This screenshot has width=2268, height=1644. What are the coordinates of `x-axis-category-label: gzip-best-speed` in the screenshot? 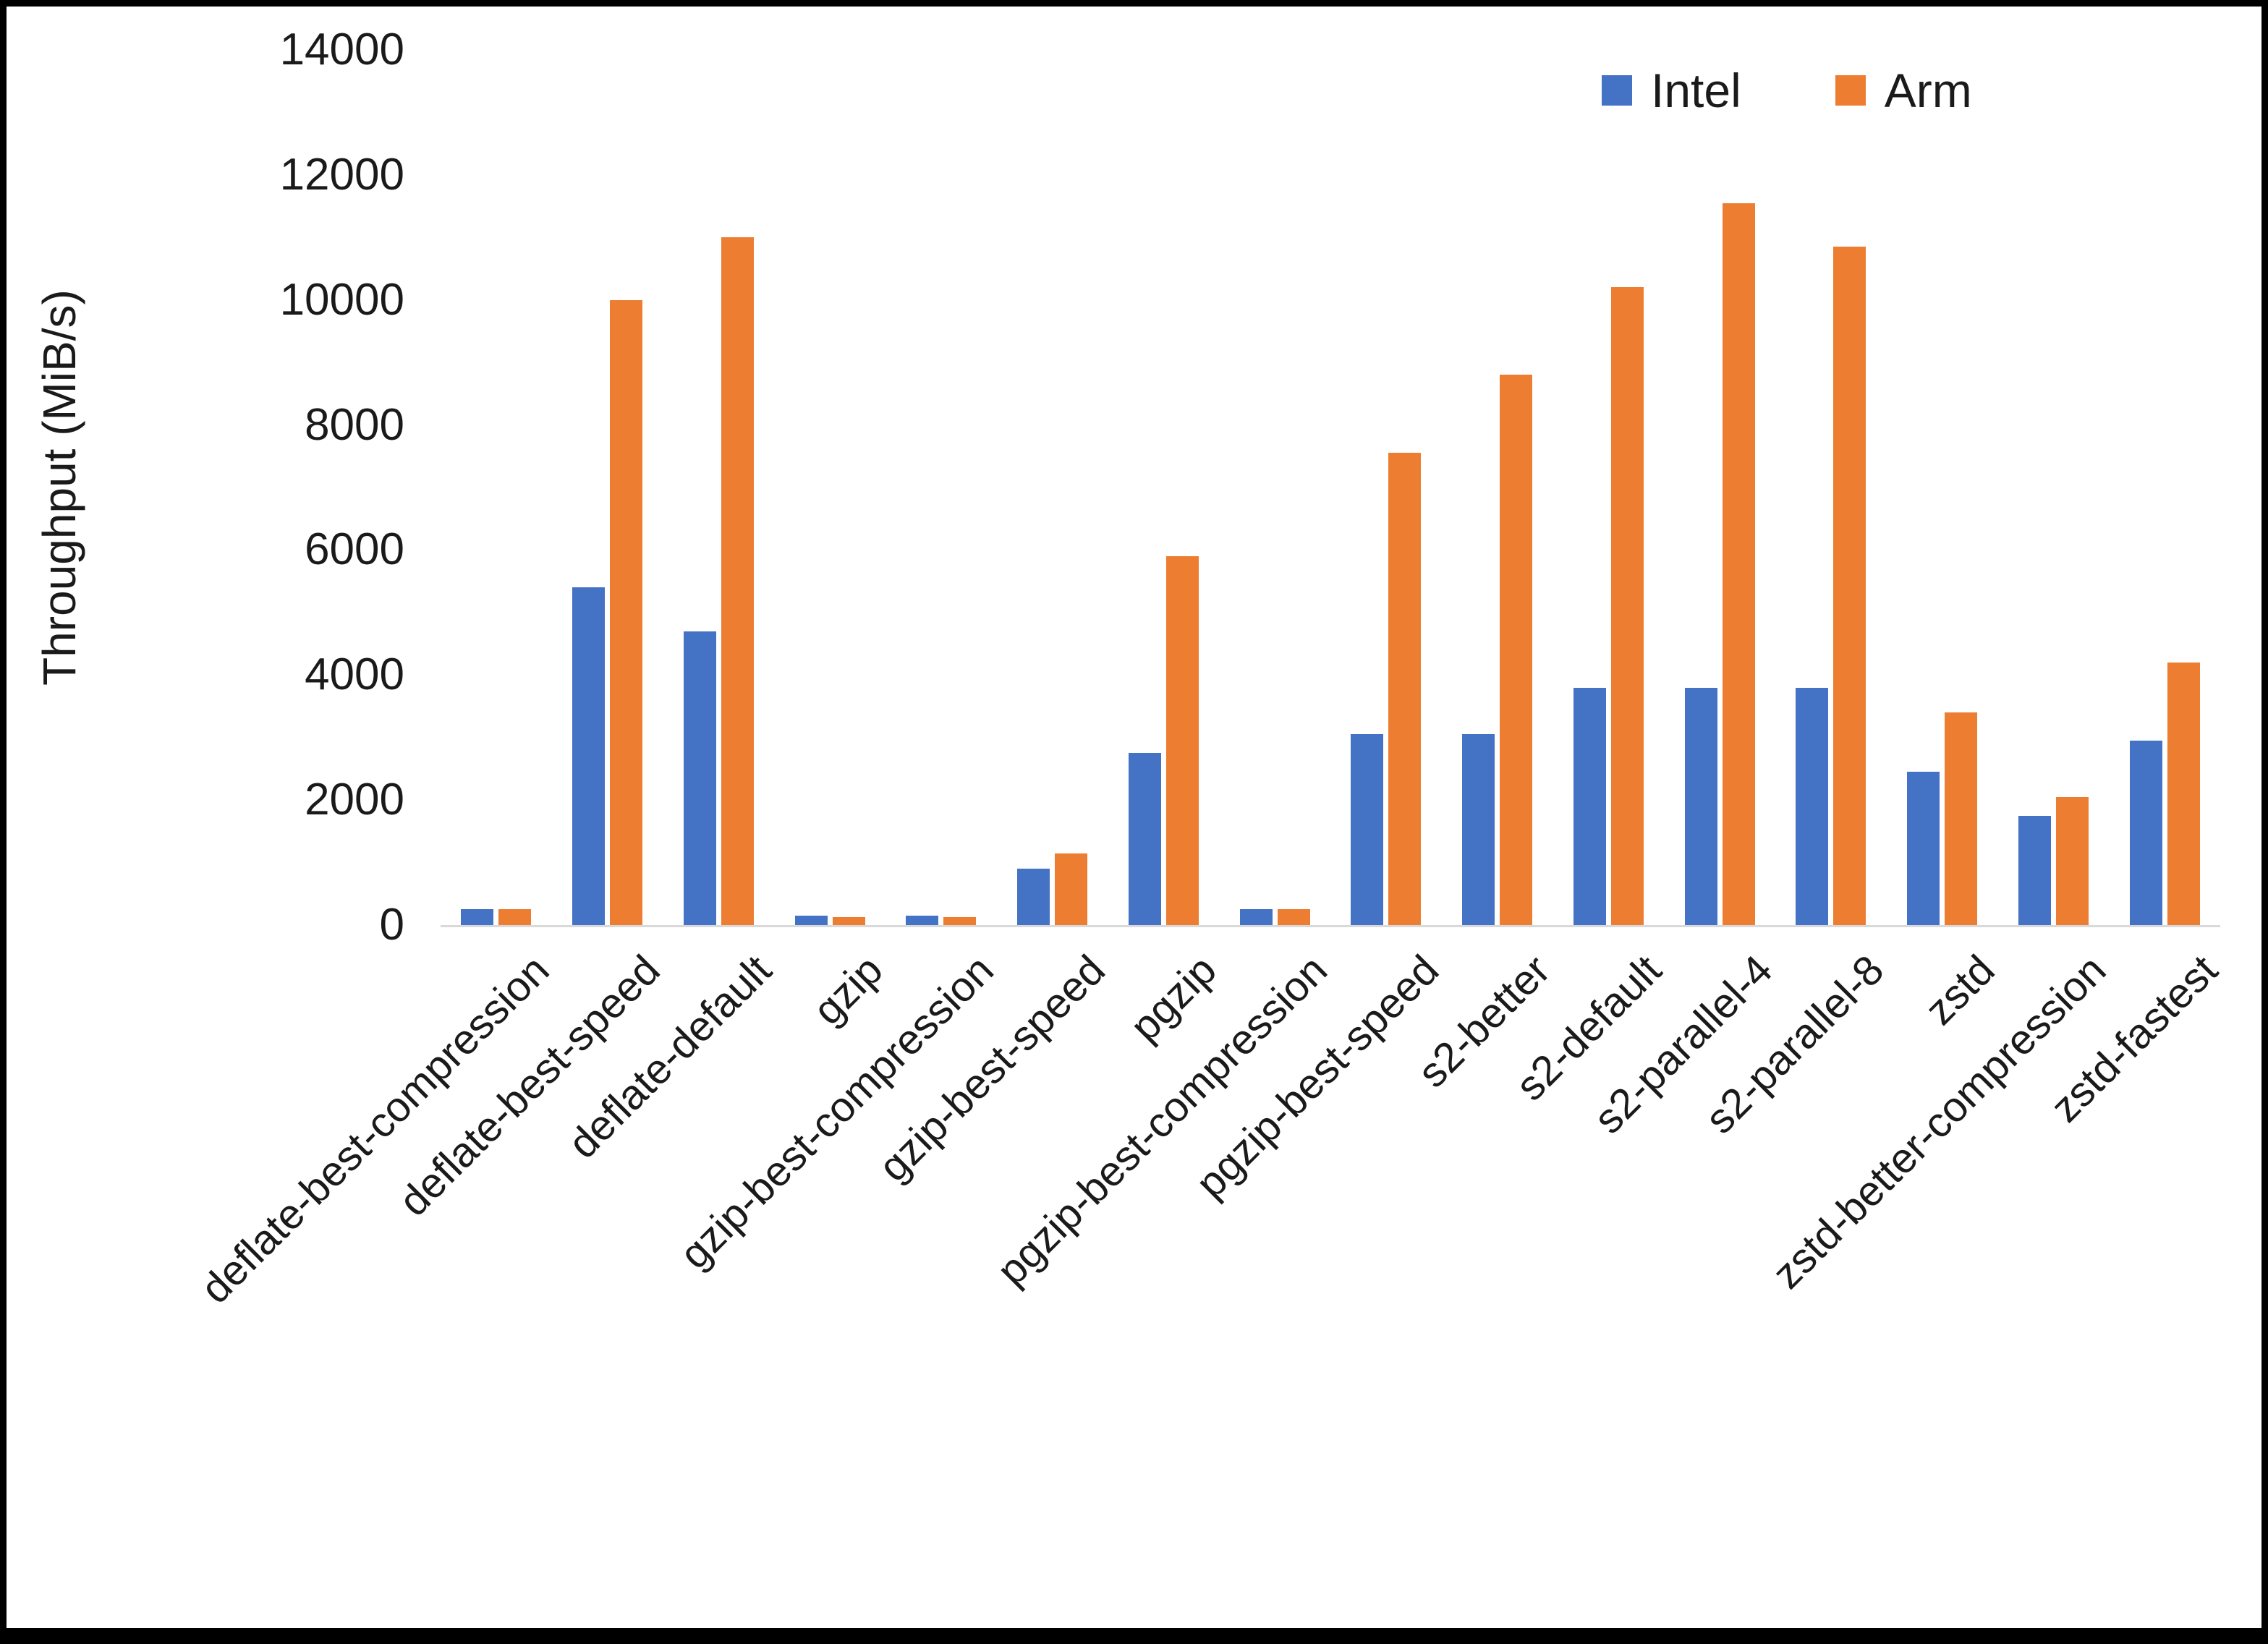 It's located at (992, 1068).